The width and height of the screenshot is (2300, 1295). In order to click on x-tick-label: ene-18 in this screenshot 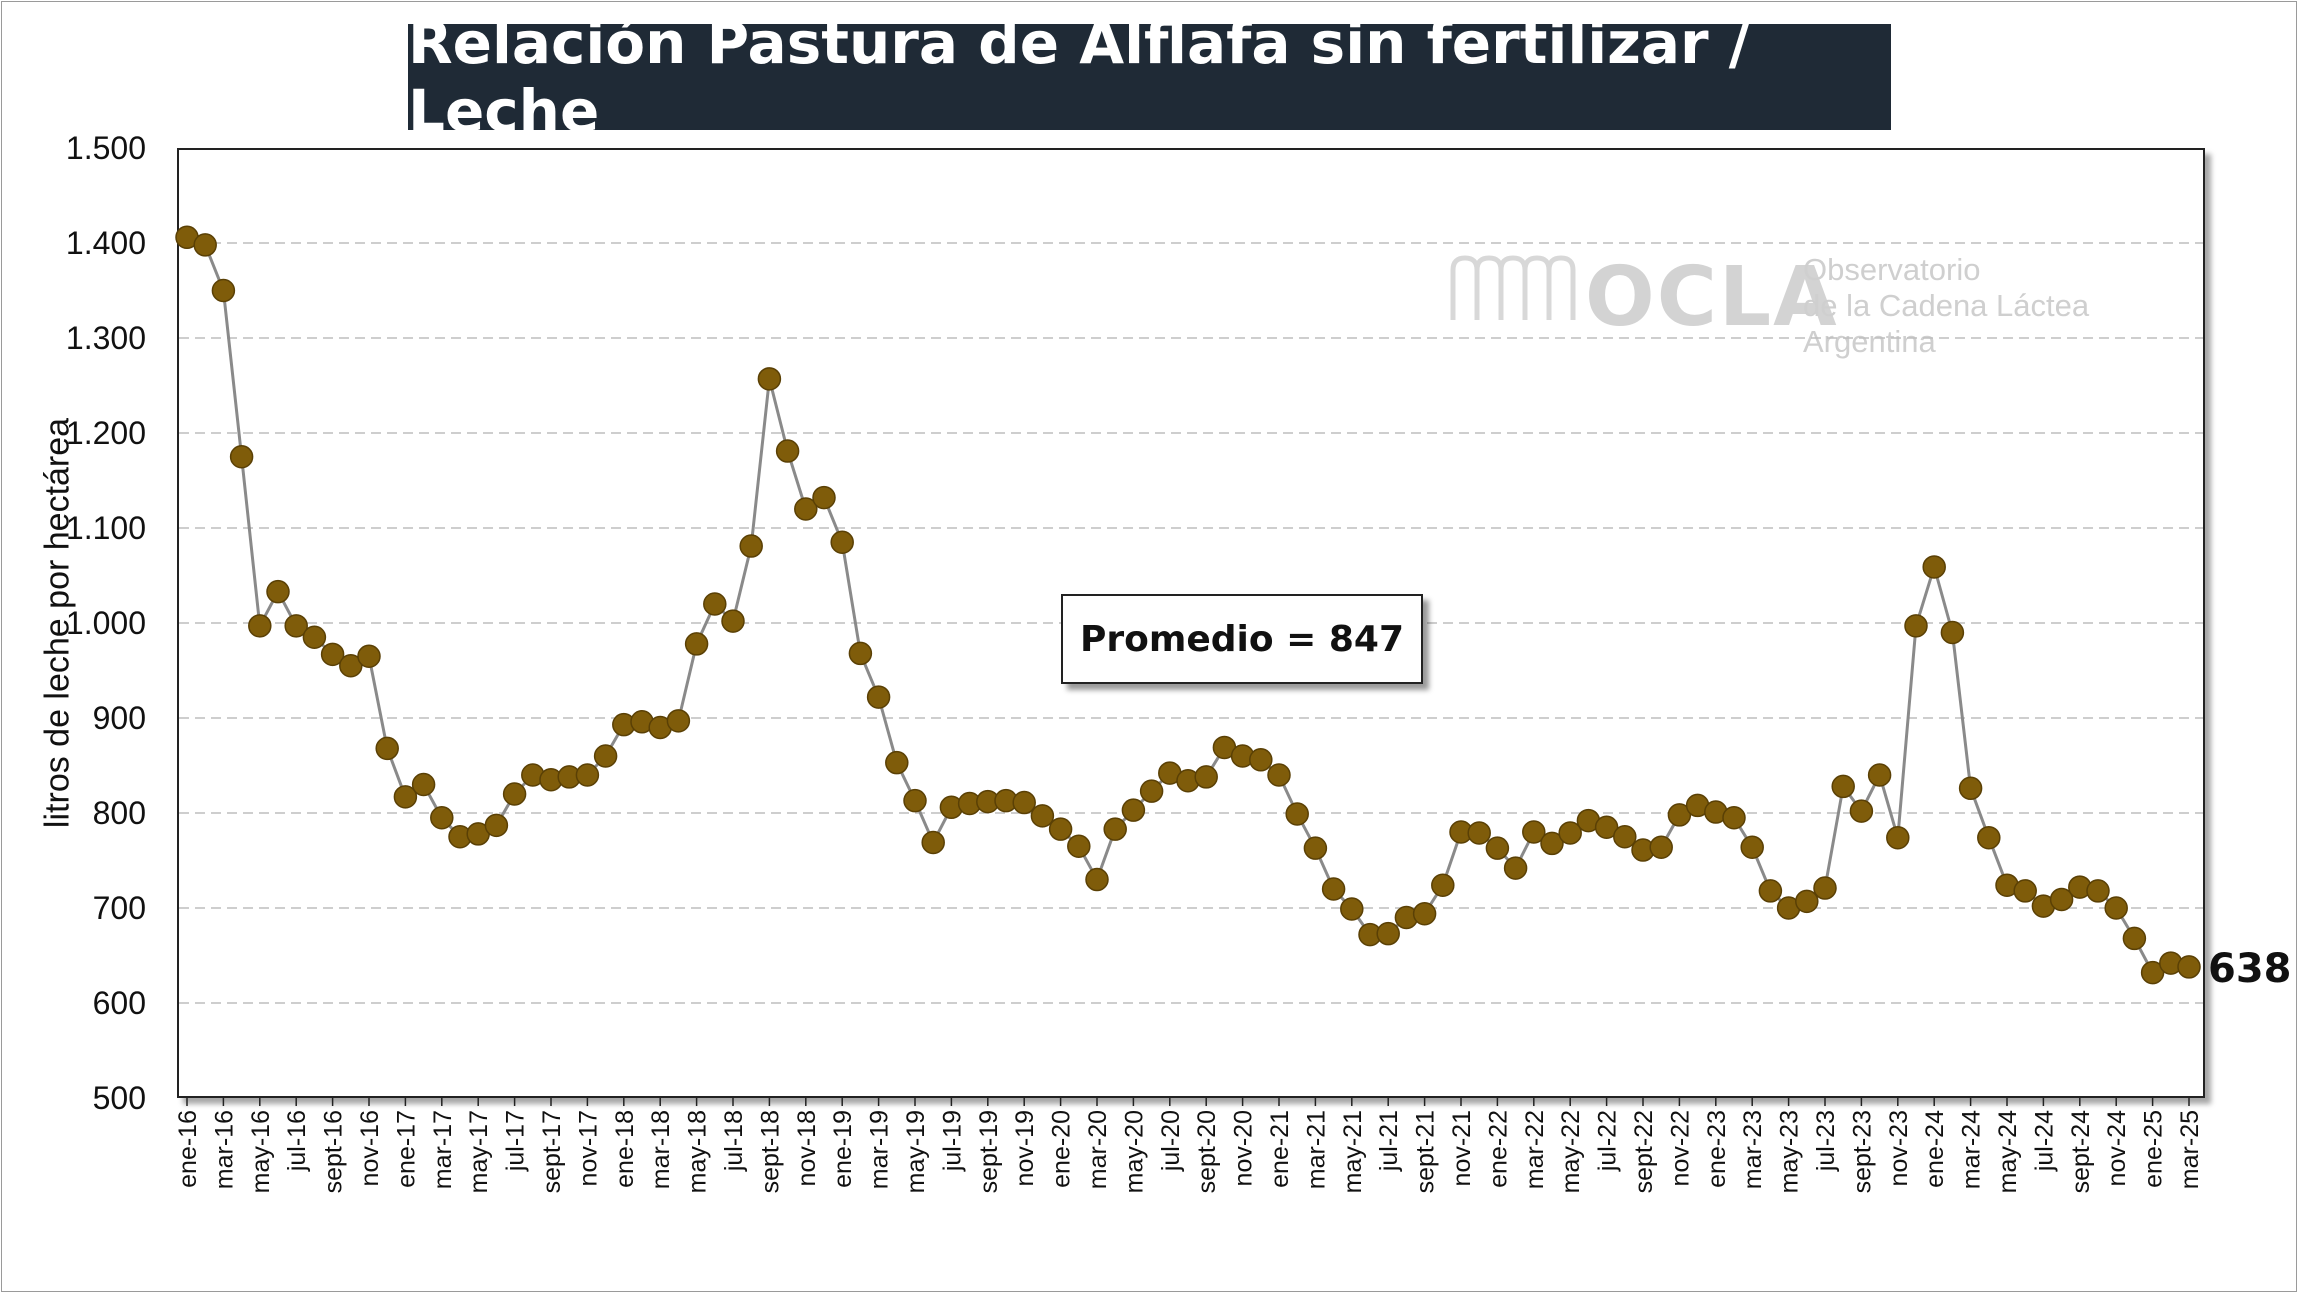, I will do `click(625, 1149)`.